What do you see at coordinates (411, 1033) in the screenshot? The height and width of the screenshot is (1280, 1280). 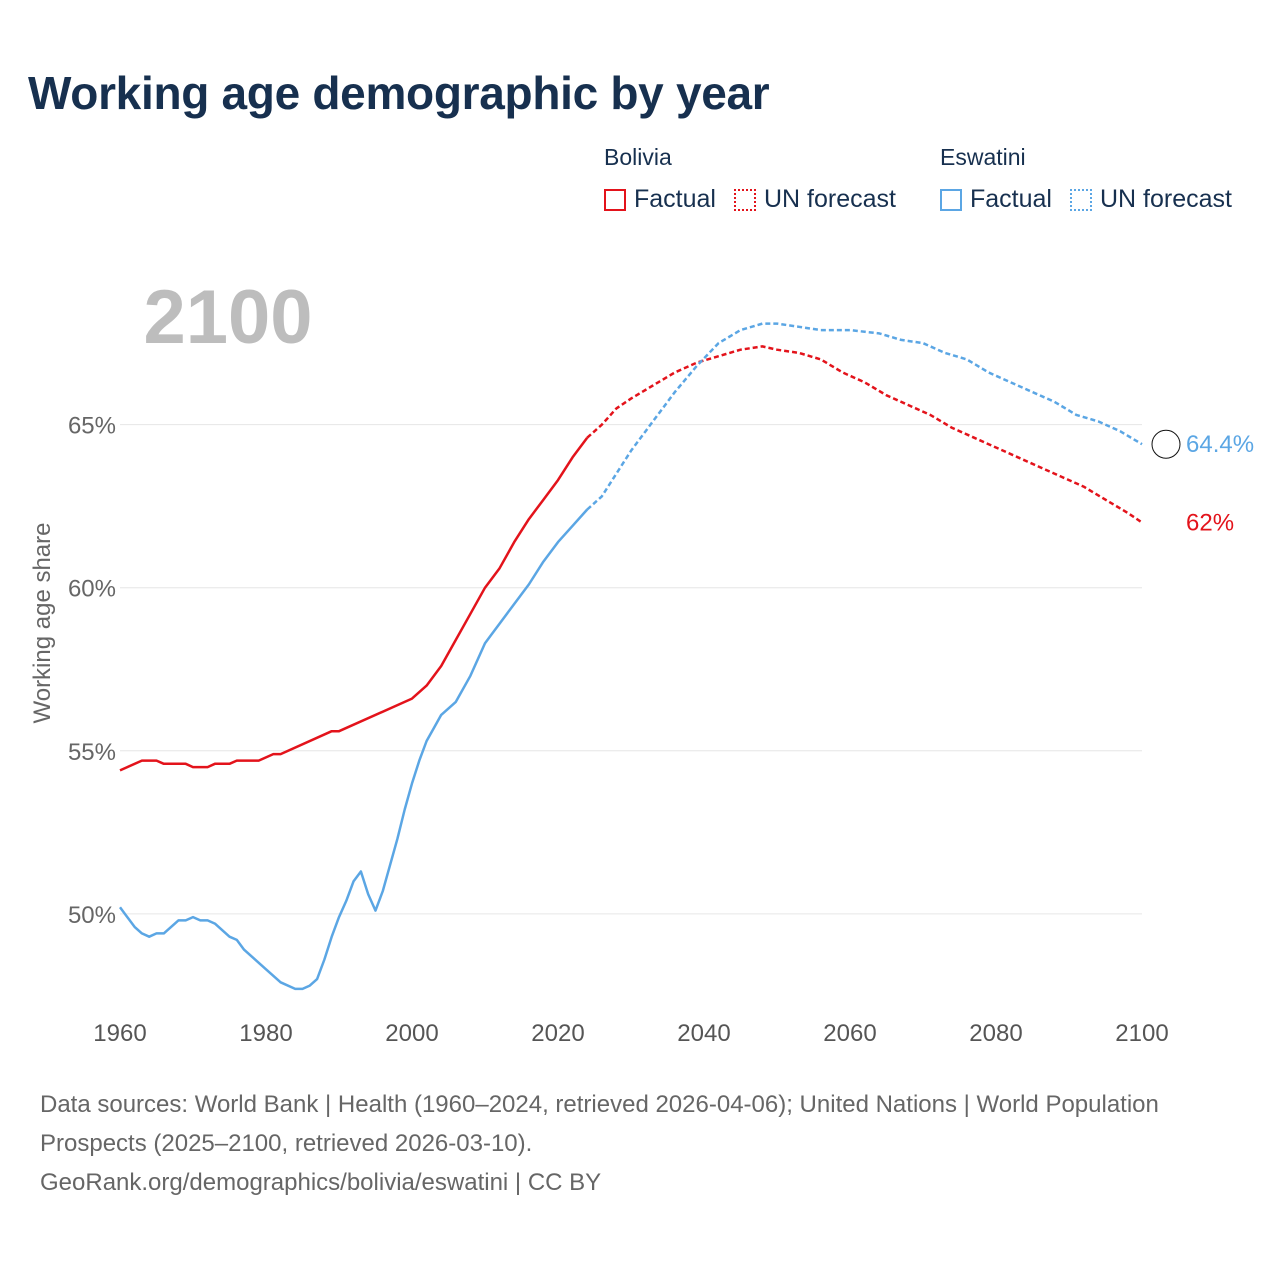 I see `x-tick-label: 2000` at bounding box center [411, 1033].